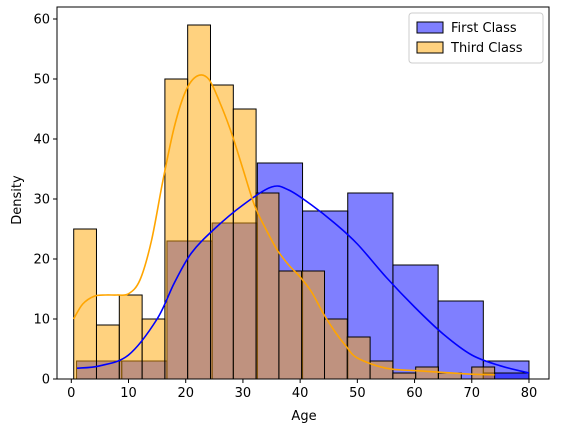 Image resolution: width=562 pixels, height=432 pixels. Describe the element at coordinates (303, 416) in the screenshot. I see `x-axis-label: Age` at that location.